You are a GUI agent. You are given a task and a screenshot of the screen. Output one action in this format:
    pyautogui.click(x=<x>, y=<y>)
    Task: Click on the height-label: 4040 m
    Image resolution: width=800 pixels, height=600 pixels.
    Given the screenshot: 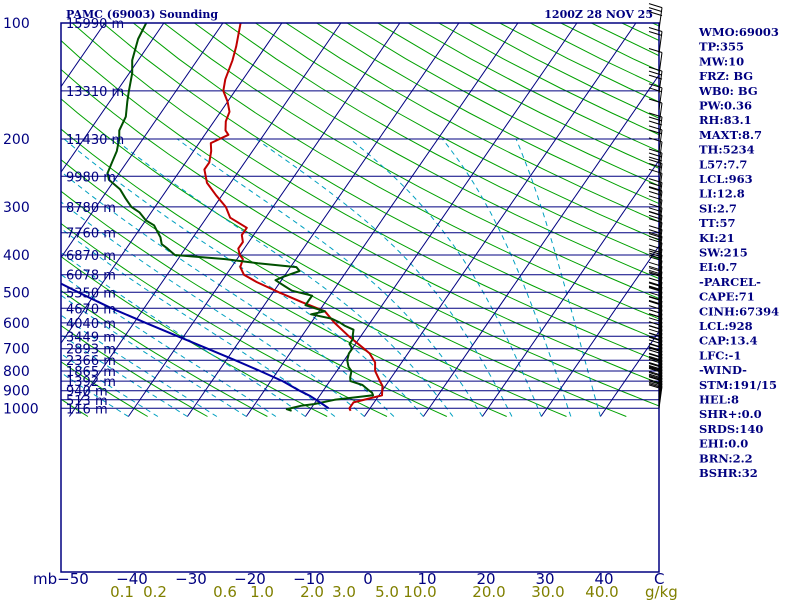 What is the action you would take?
    pyautogui.click(x=91, y=324)
    